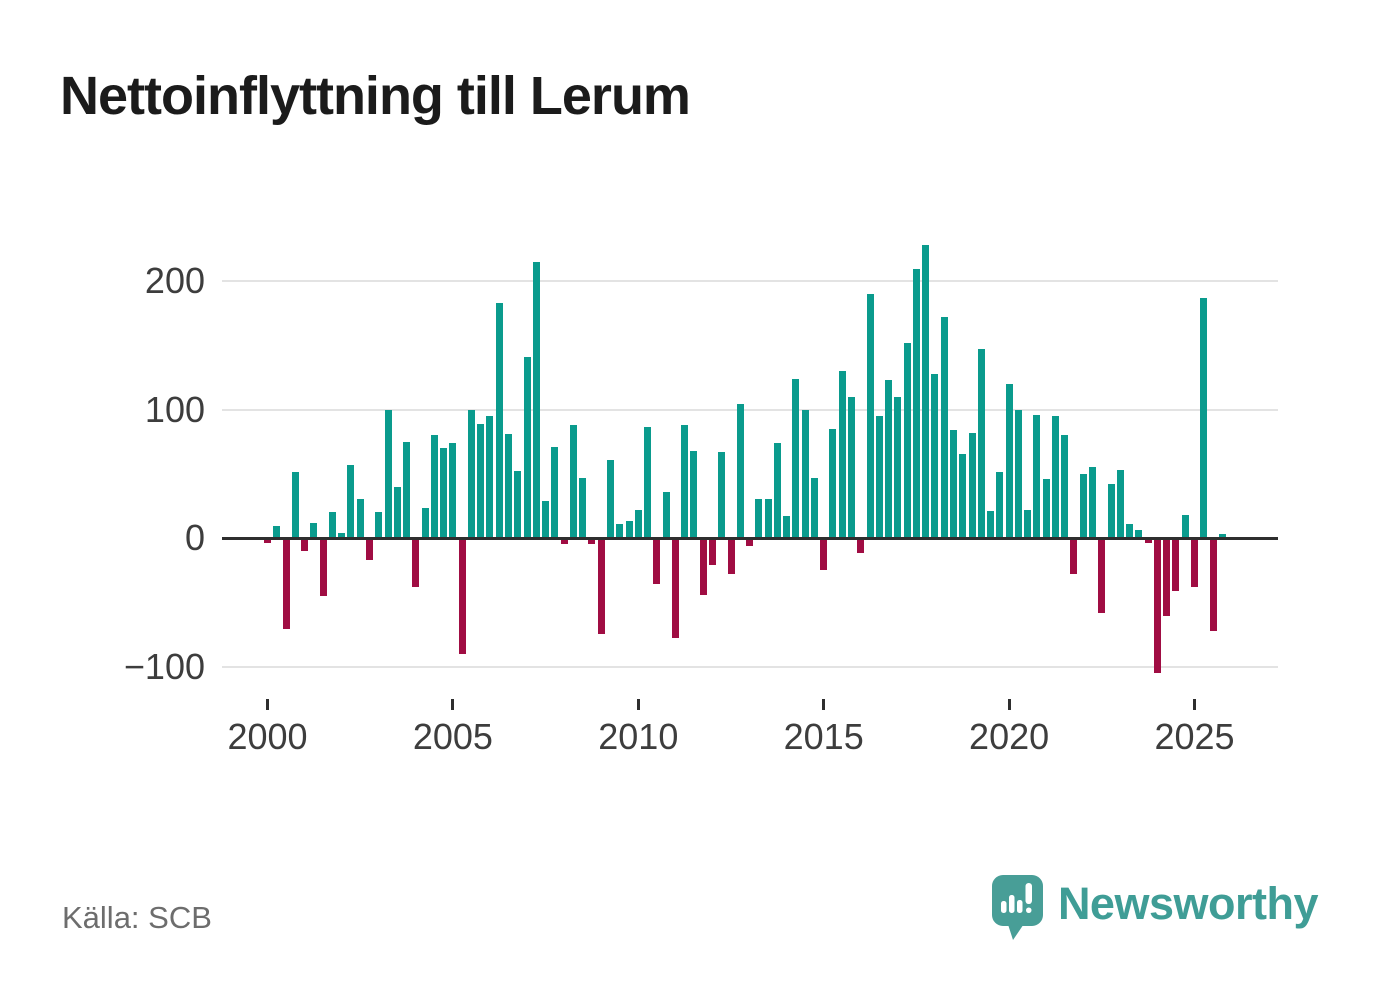 The width and height of the screenshot is (1382, 999). I want to click on bar-2010Q3, so click(657, 561).